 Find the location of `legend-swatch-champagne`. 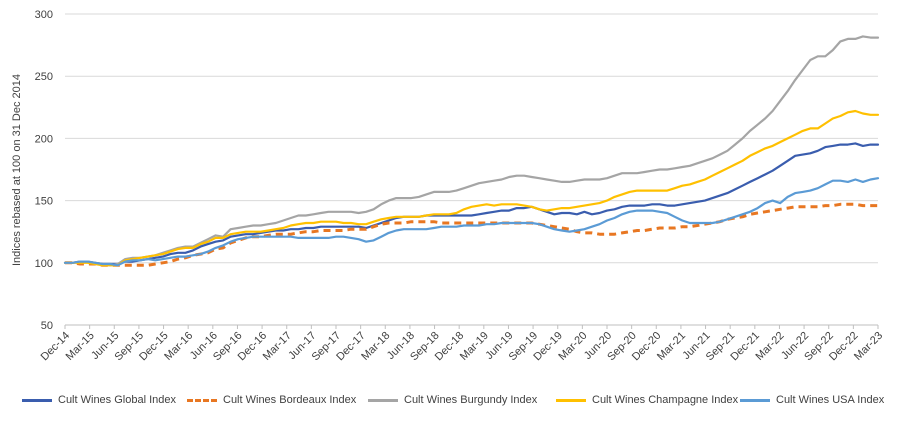

legend-swatch-champagne is located at coordinates (571, 400).